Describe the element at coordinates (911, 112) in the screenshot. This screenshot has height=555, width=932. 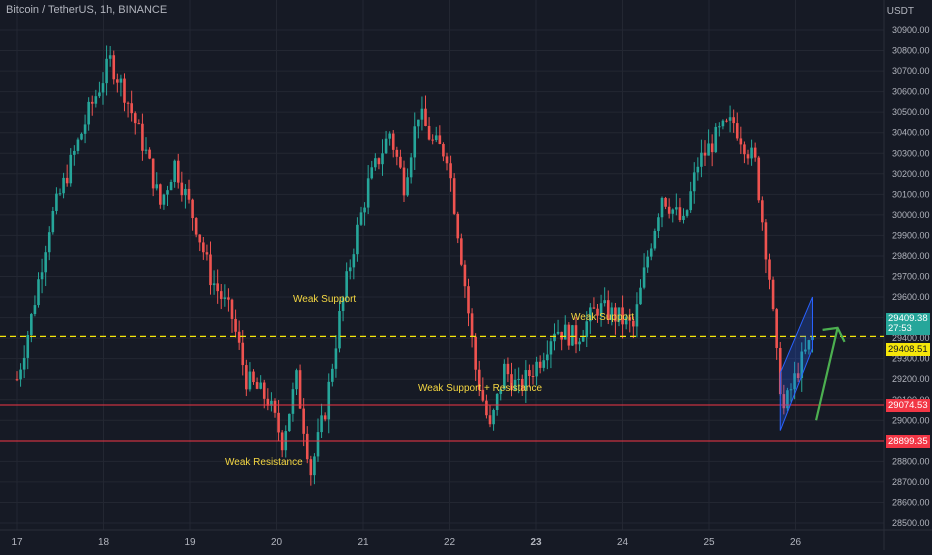
I see `price-tick-label: 30500.00` at that location.